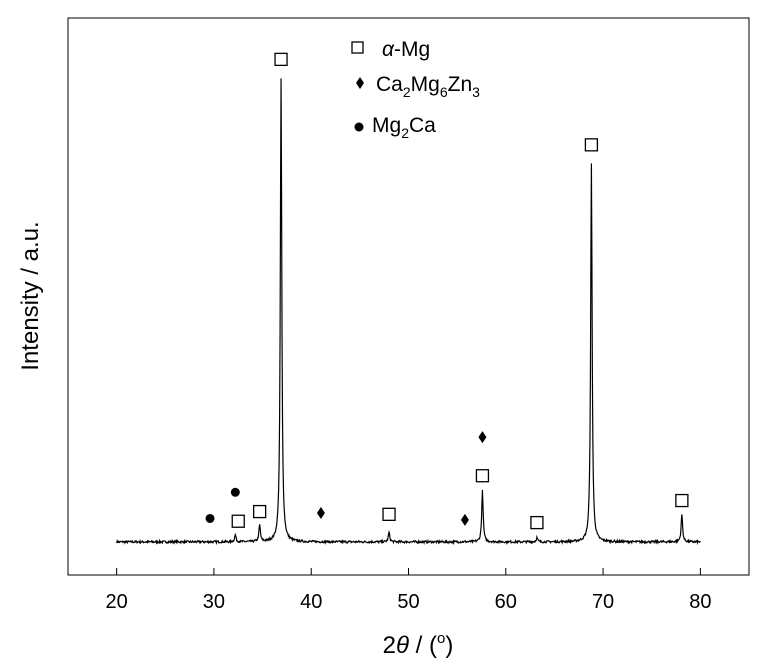 The image size is (768, 661). What do you see at coordinates (603, 602) in the screenshot?
I see `x-tick-label: 70` at bounding box center [603, 602].